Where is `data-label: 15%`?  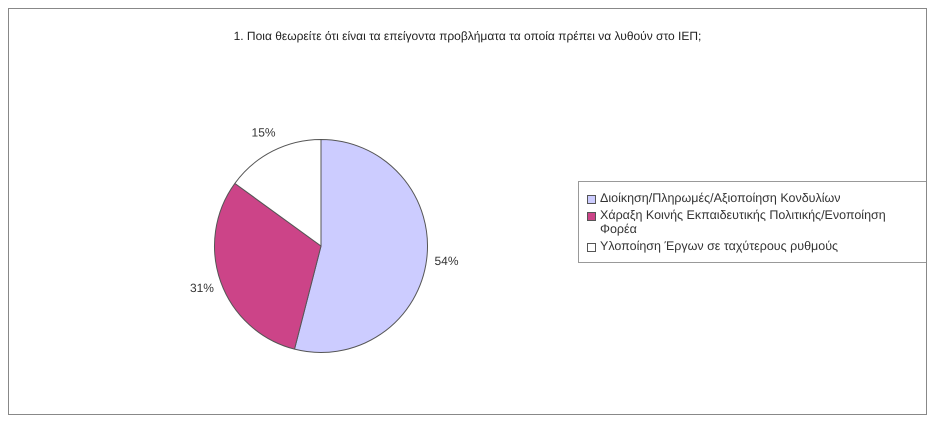 data-label: 15% is located at coordinates (264, 133).